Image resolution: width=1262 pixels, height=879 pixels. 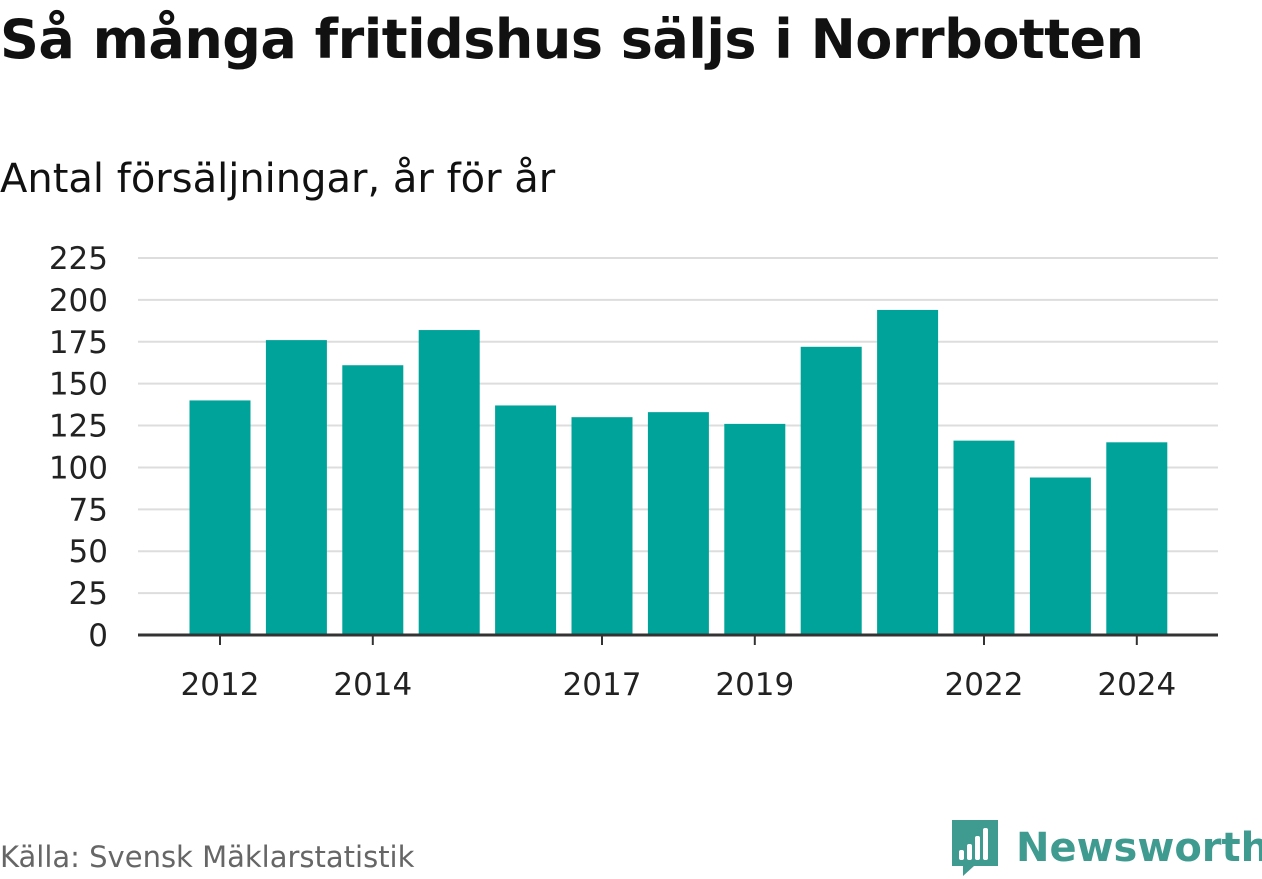 I want to click on x-tick-label: 2022, so click(x=984, y=685).